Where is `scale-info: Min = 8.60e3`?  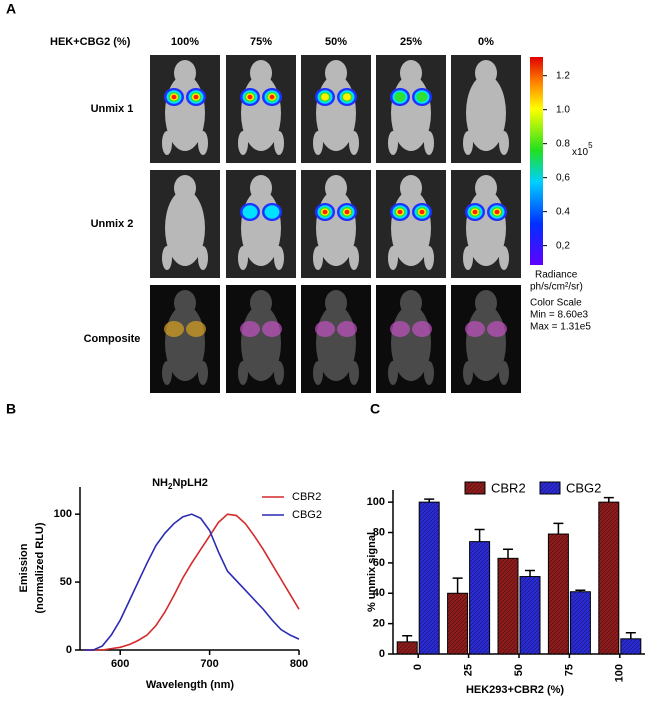
scale-info: Min = 8.60e3 is located at coordinates (559, 315).